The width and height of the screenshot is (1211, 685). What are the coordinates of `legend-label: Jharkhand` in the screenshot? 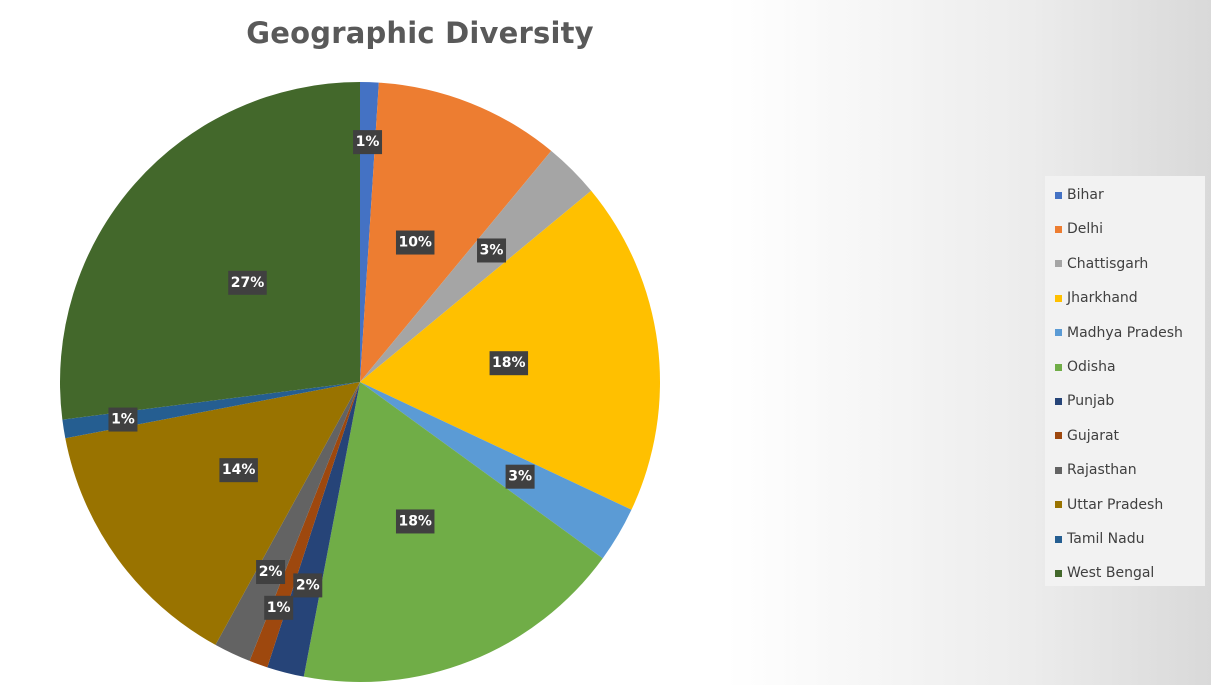 It's located at (1102, 298).